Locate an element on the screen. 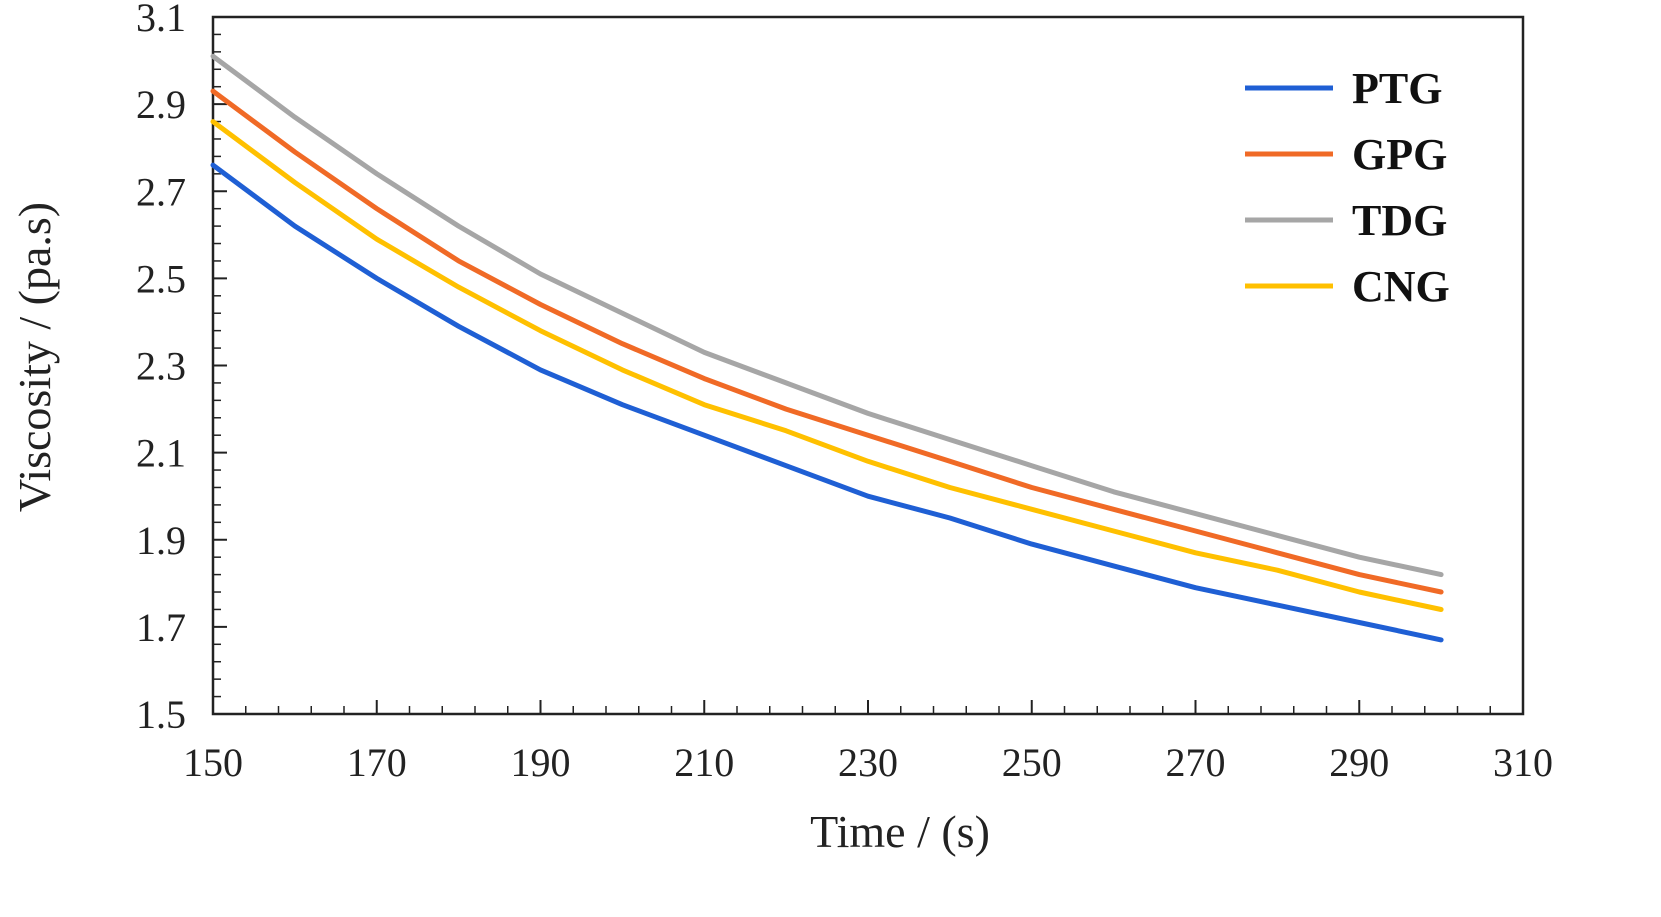 The image size is (1661, 917). y-tick-labels: 1.5 1.7 1.9 2.1 2.3 2.5 2.7 2.9 3.1 is located at coordinates (161, 368).